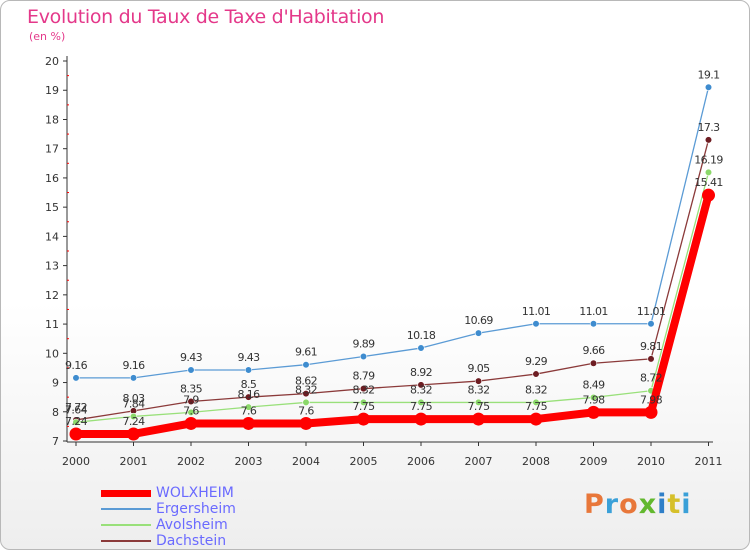 The image size is (750, 550). I want to click on y-tick-label: 18, so click(52, 119).